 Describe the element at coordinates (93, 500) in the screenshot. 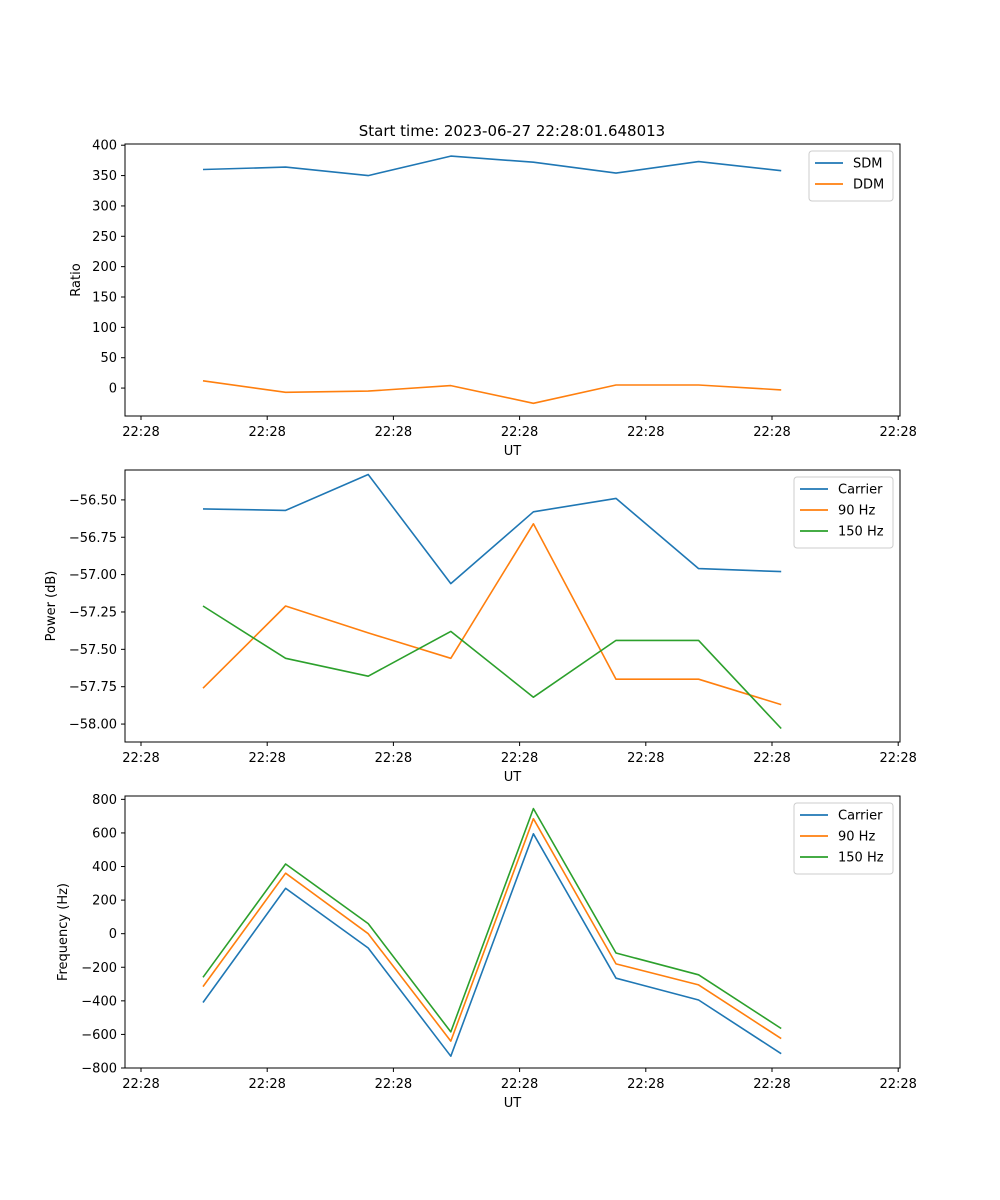

I see `y-tick-label: −56.50` at that location.